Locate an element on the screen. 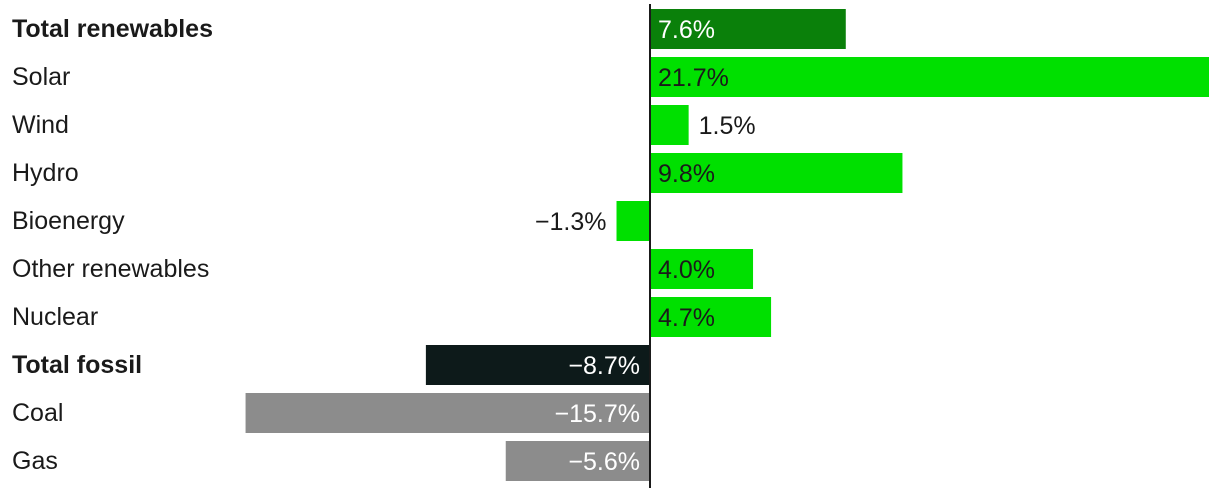 This screenshot has height=492, width=1220. category-label-bioenergy: Bioenergy is located at coordinates (68, 221).